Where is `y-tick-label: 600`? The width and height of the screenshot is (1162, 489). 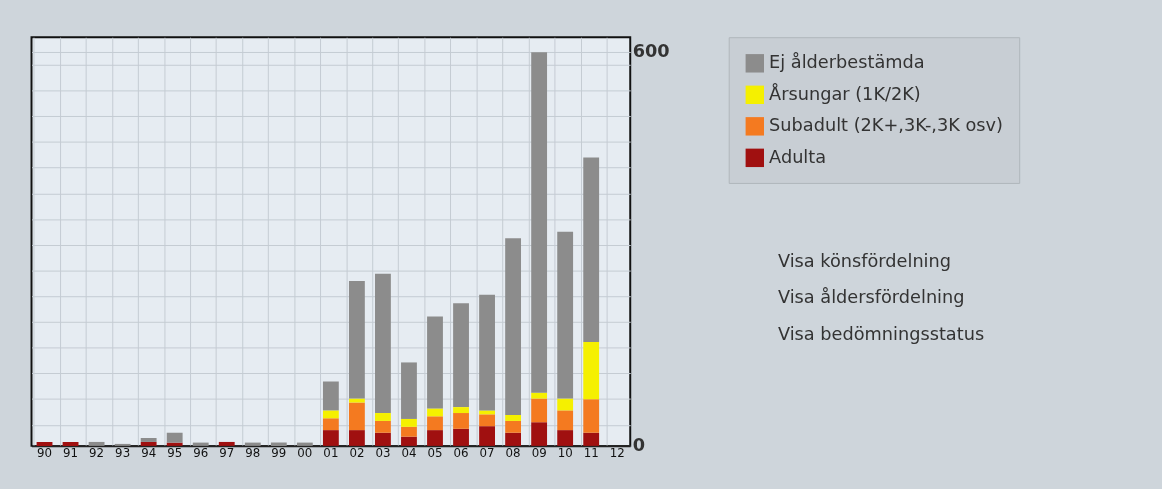
y-tick-label: 600 is located at coordinates (651, 51).